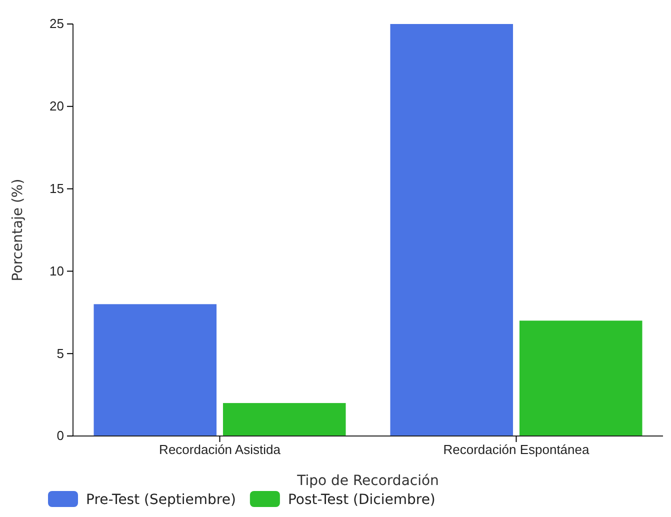 Image resolution: width=671 pixels, height=517 pixels. I want to click on legend-label: Pre-Test (Septiembre), so click(161, 500).